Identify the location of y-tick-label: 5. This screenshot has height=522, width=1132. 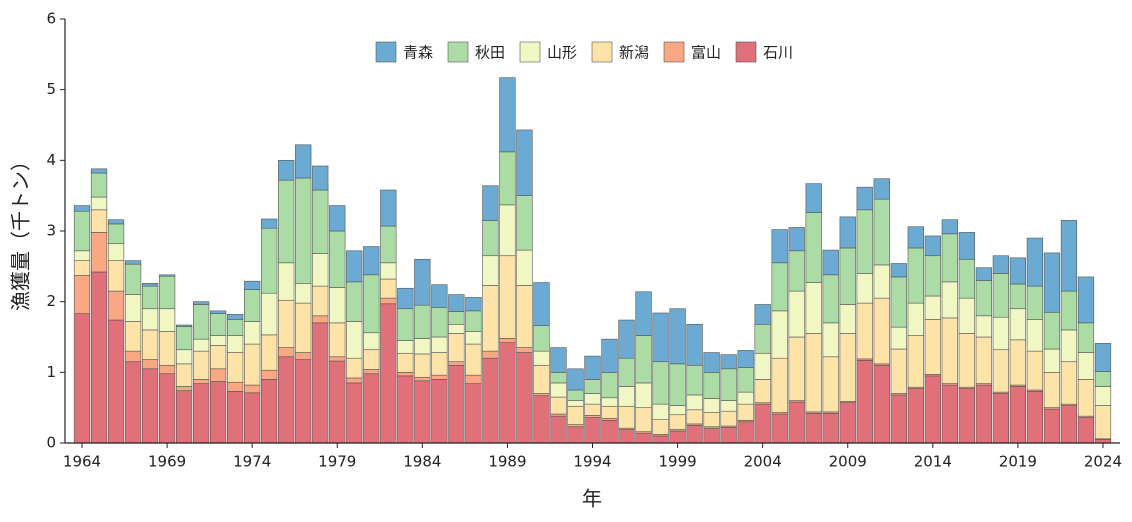
(51, 89).